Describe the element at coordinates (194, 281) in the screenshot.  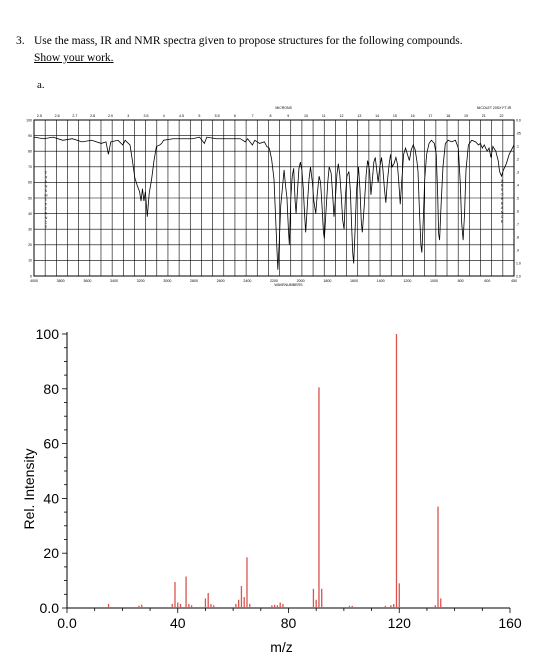
I see `ir-wavenumber-tick: 2800` at that location.